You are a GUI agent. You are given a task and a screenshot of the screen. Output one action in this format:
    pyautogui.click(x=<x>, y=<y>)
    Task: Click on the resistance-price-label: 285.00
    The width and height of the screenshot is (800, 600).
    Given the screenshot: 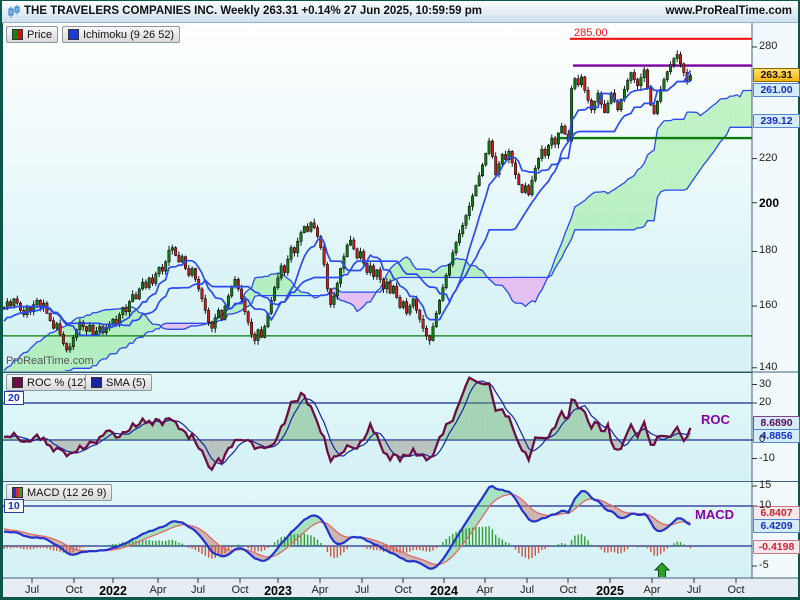 What is the action you would take?
    pyautogui.click(x=591, y=33)
    